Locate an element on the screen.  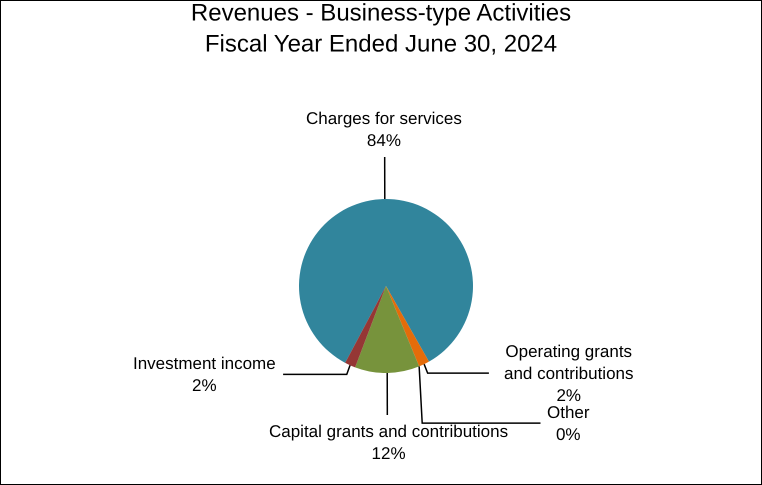
slice-label: Investment income is located at coordinates (204, 363).